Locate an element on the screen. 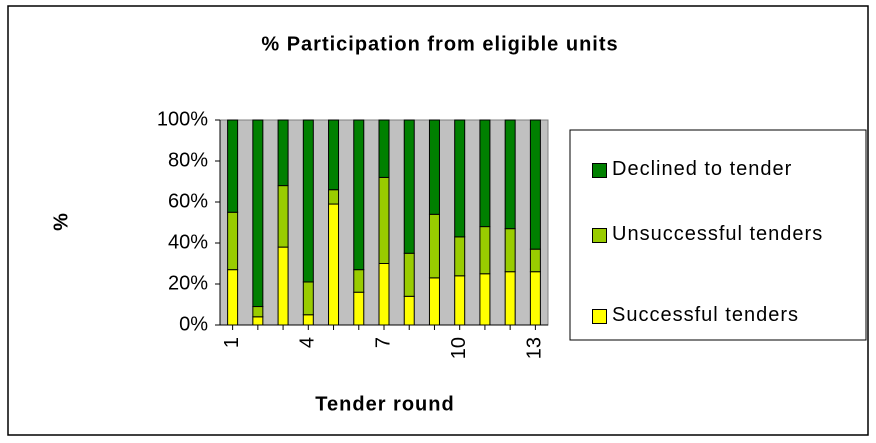  y-tick-label: 40% is located at coordinates (188, 242).